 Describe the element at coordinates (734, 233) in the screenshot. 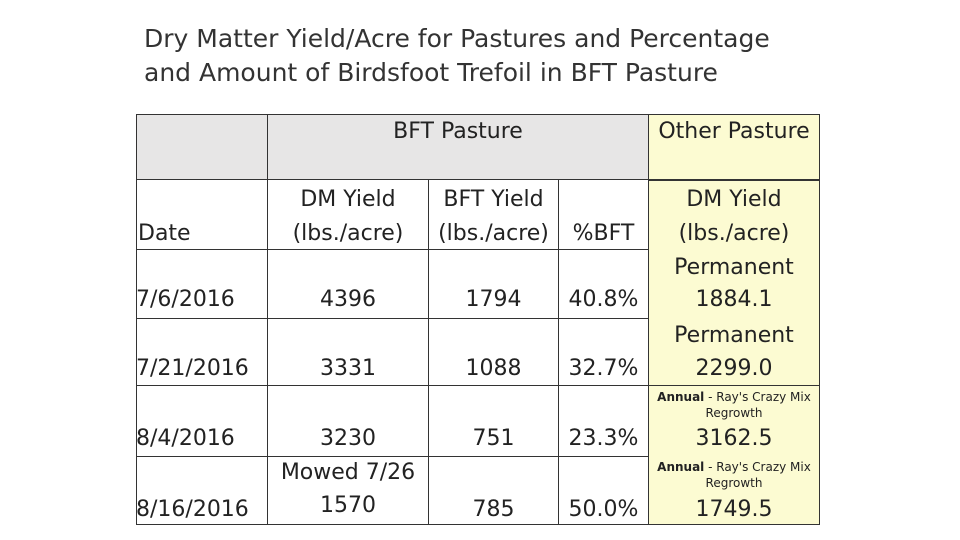

I see `other-dm-header-2: (lbs./acre)` at that location.